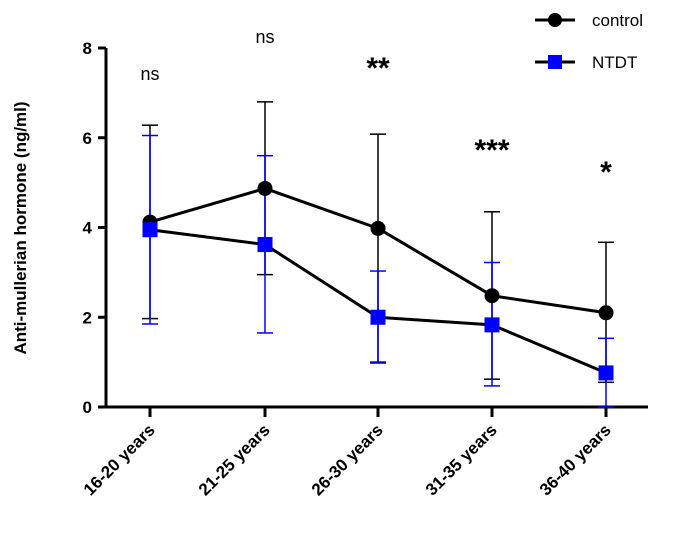 The width and height of the screenshot is (697, 542). I want to click on y-tick-label: 8, so click(87, 48).